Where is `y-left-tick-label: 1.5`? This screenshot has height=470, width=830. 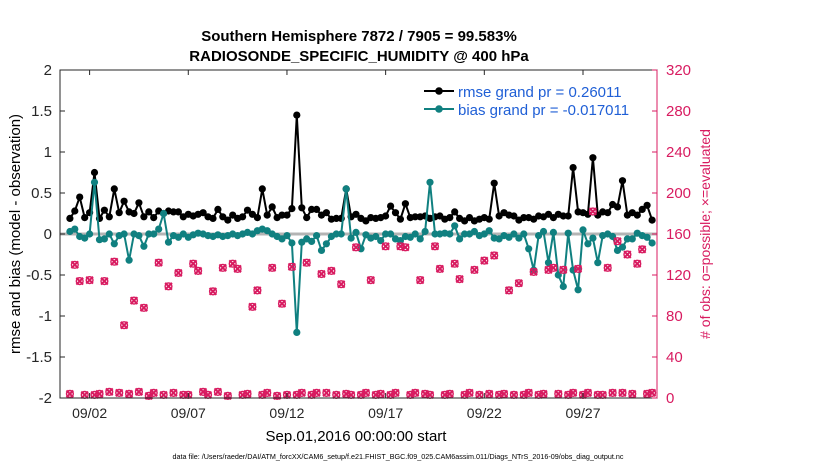
y-left-tick-label: 1.5 is located at coordinates (41, 111).